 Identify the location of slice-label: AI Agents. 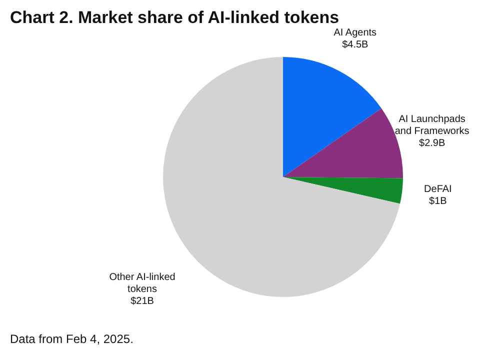
(355, 32).